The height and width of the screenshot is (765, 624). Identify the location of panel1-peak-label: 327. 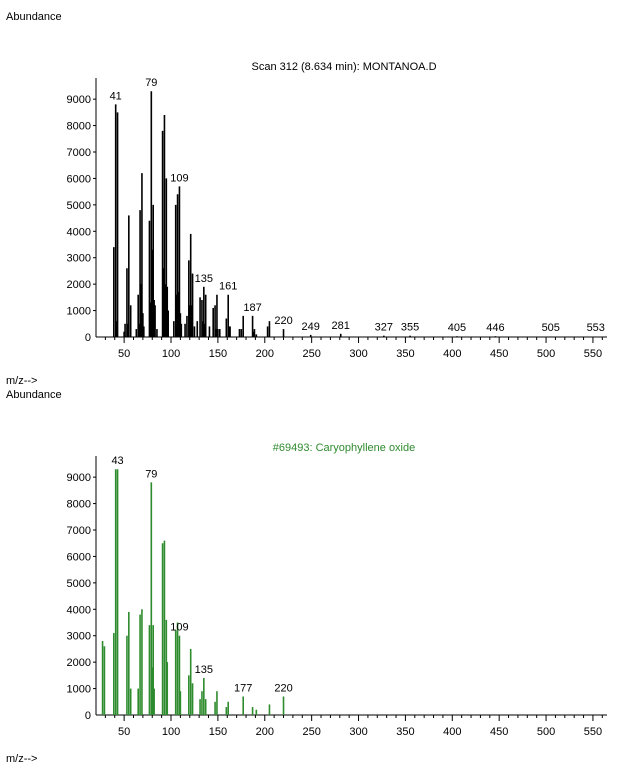
(384, 328).